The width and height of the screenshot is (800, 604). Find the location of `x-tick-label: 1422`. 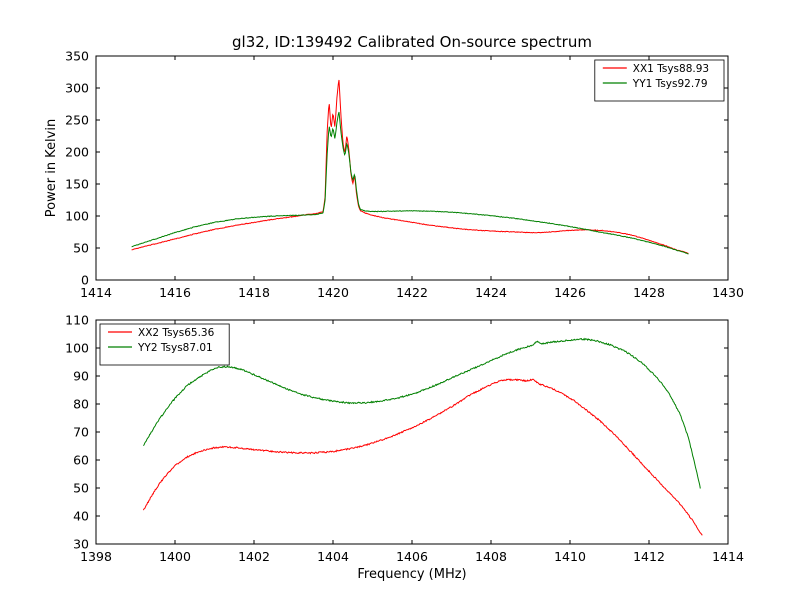

x-tick-label: 1422 is located at coordinates (412, 292).